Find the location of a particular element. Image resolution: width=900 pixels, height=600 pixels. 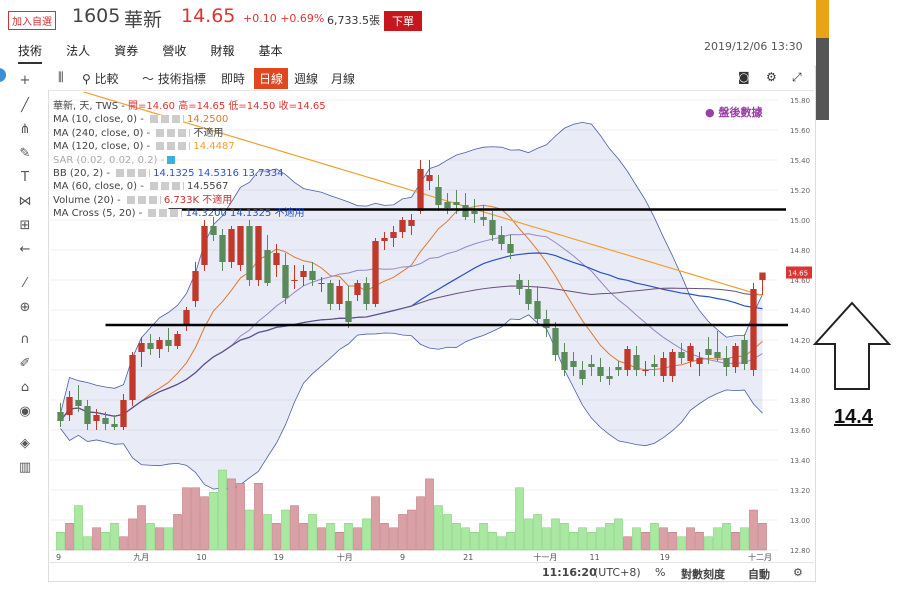

period-daily: 日線 is located at coordinates (271, 78).